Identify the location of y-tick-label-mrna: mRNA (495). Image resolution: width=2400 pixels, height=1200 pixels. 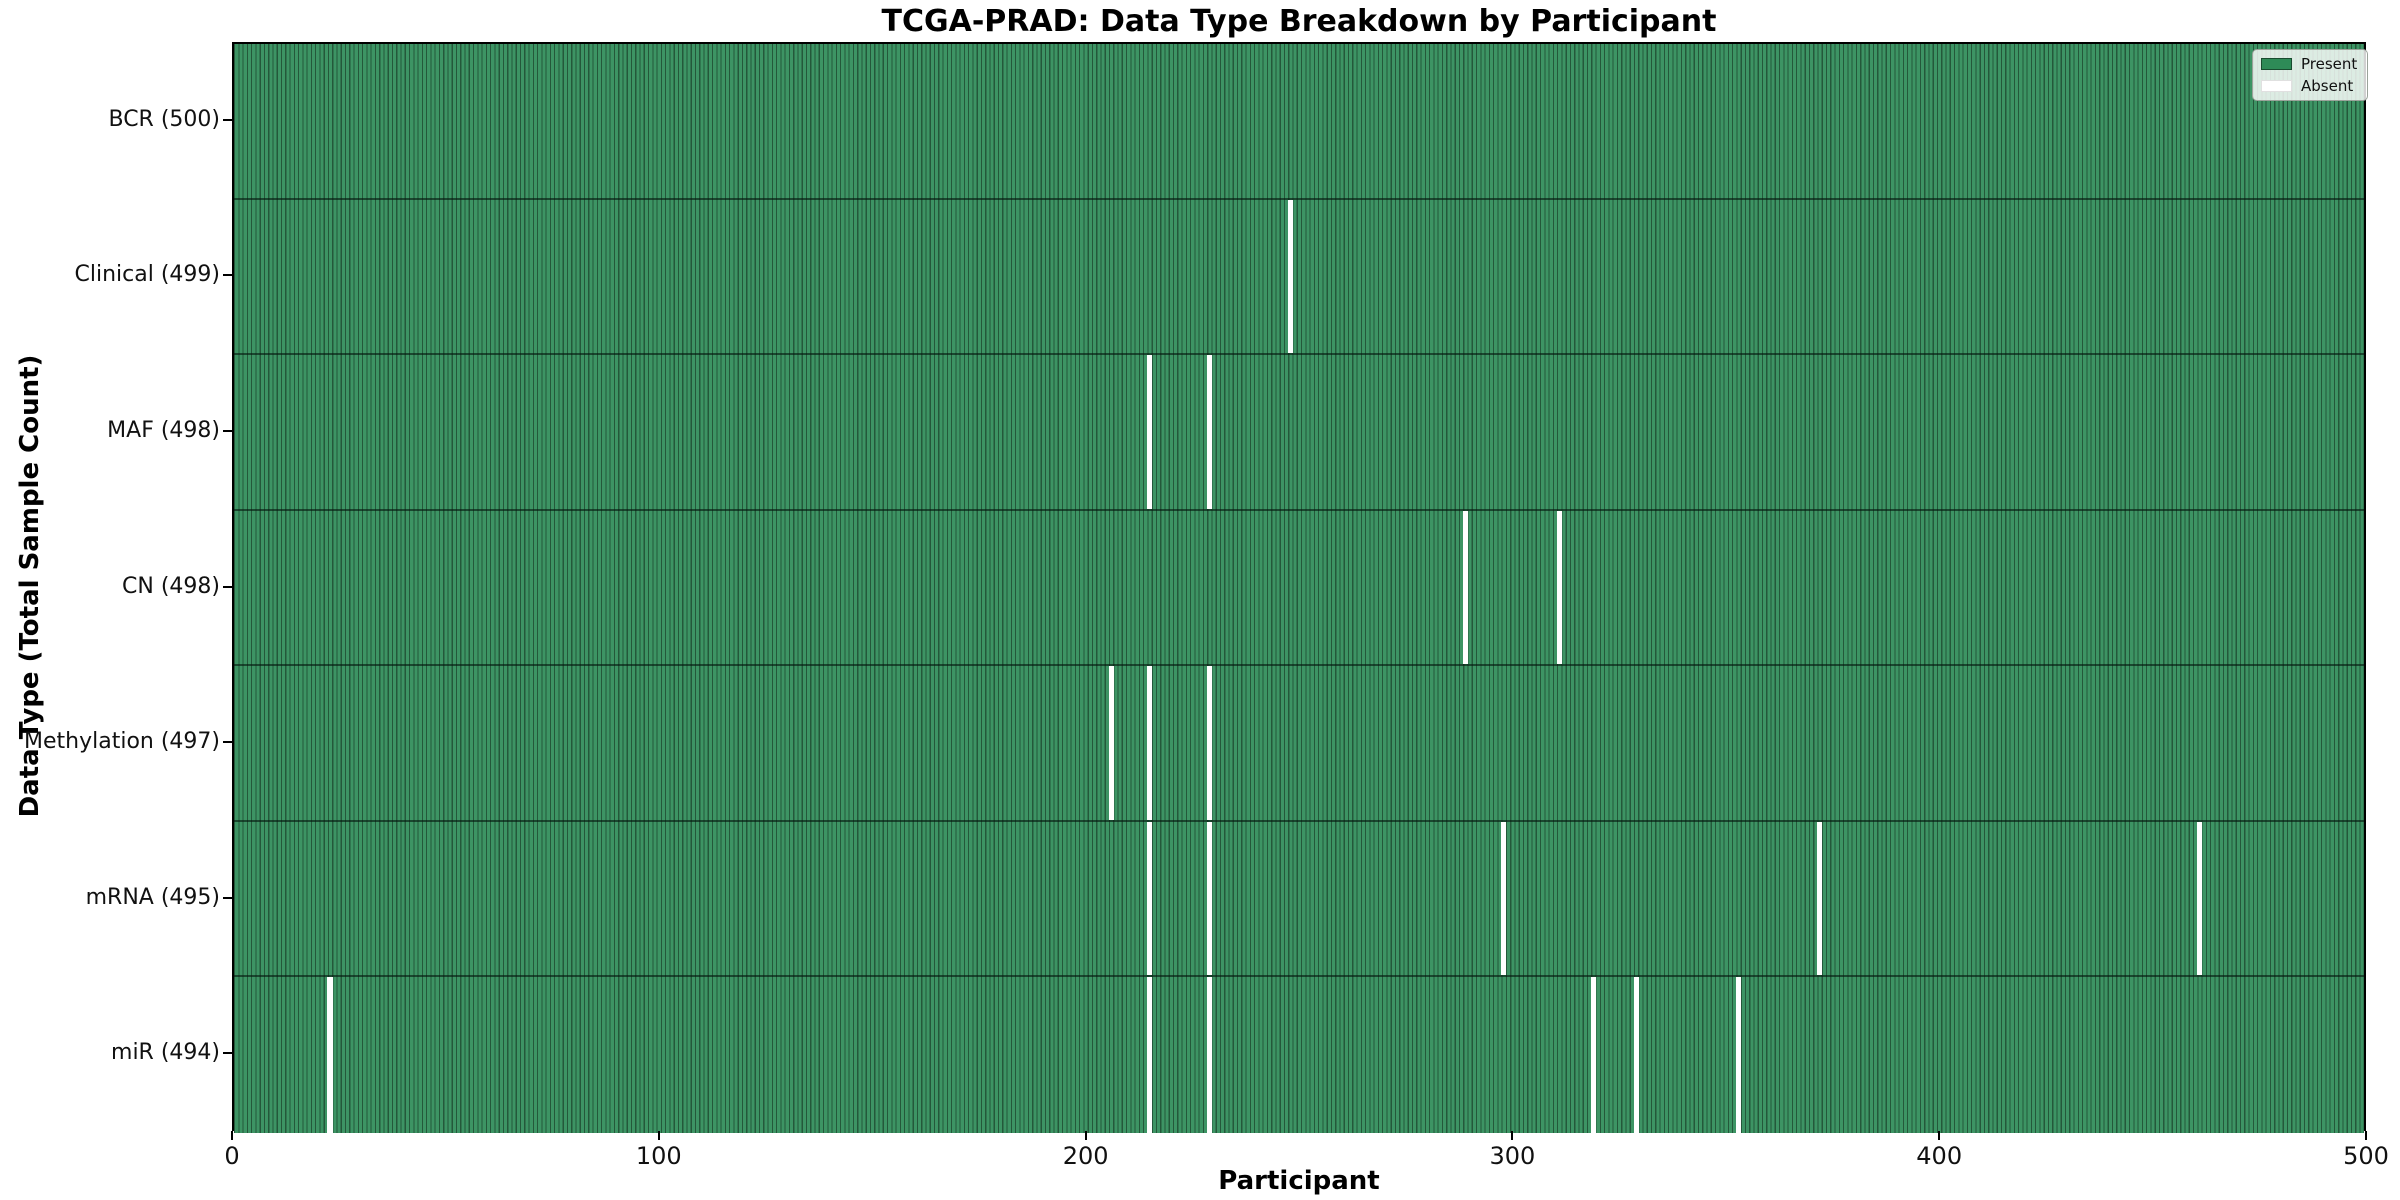
(152, 897).